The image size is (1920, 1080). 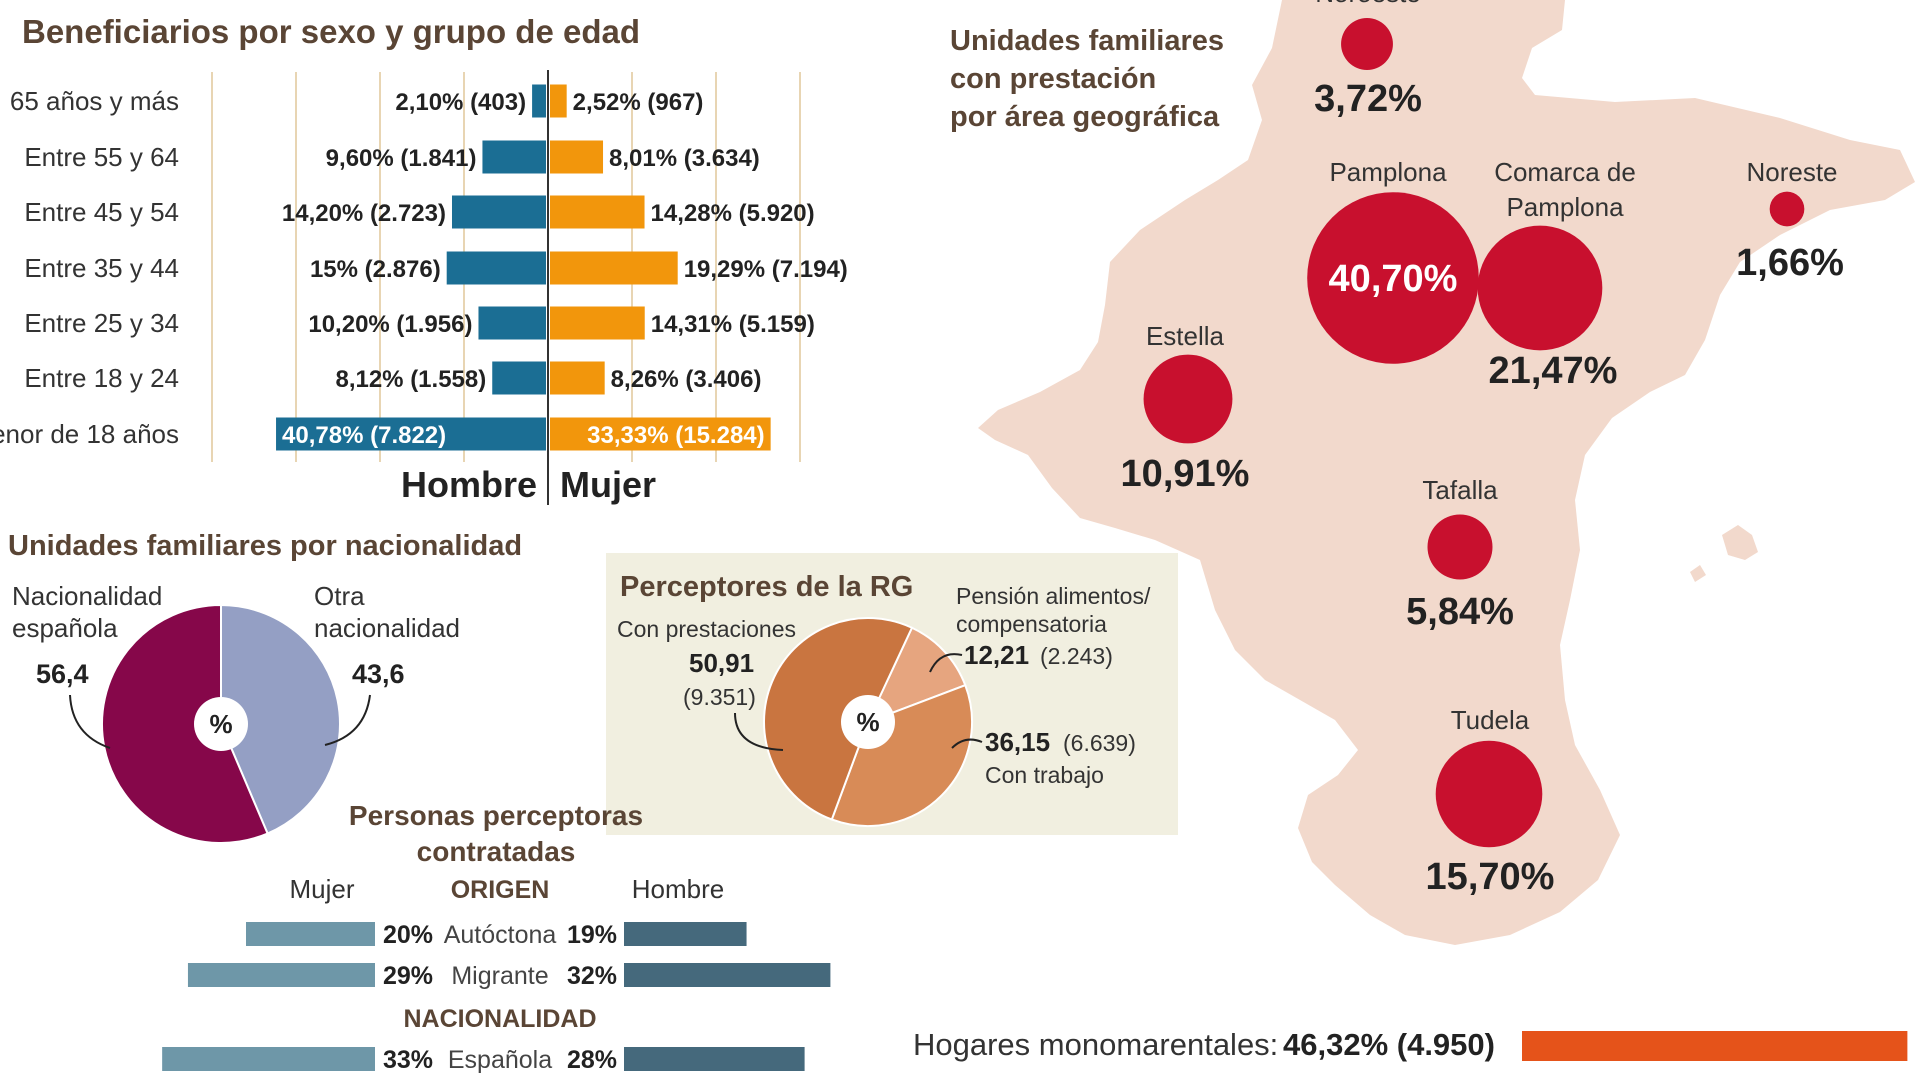 What do you see at coordinates (684, 158) in the screenshot?
I see `mujer-value-label: 8,01% (3.634)` at bounding box center [684, 158].